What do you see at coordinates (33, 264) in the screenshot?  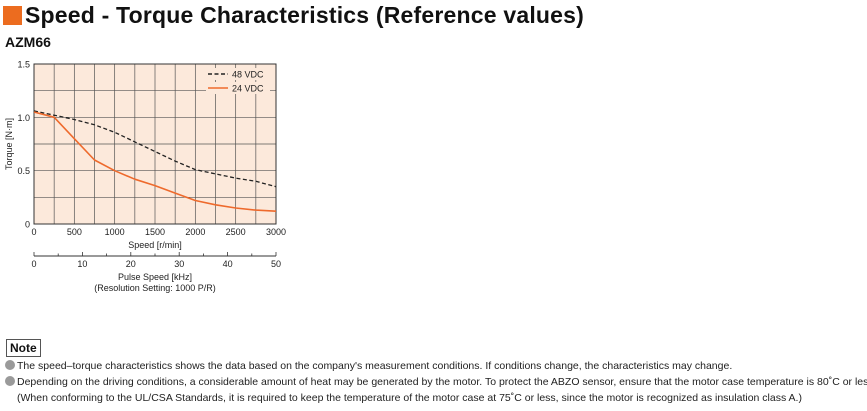 I see `pulse-tick-label: 0` at bounding box center [33, 264].